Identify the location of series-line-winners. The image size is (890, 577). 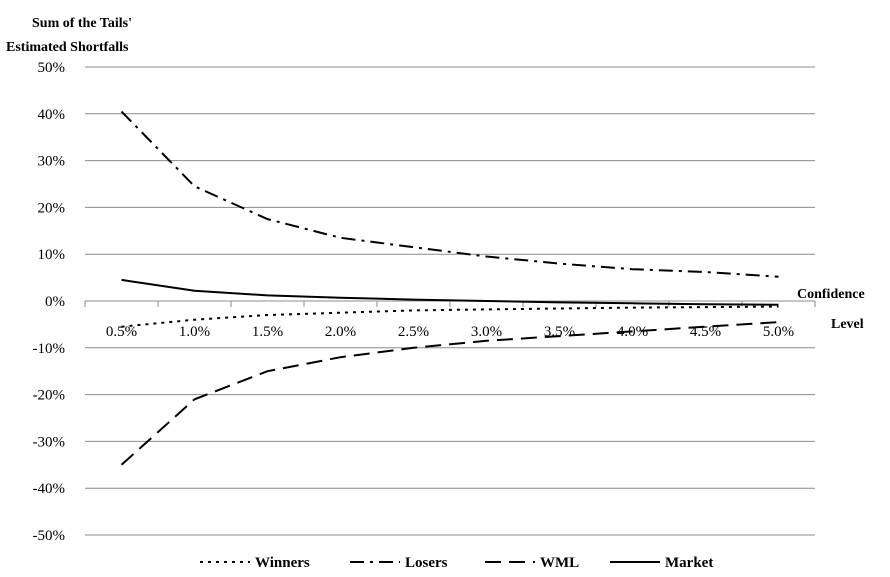
(450, 316).